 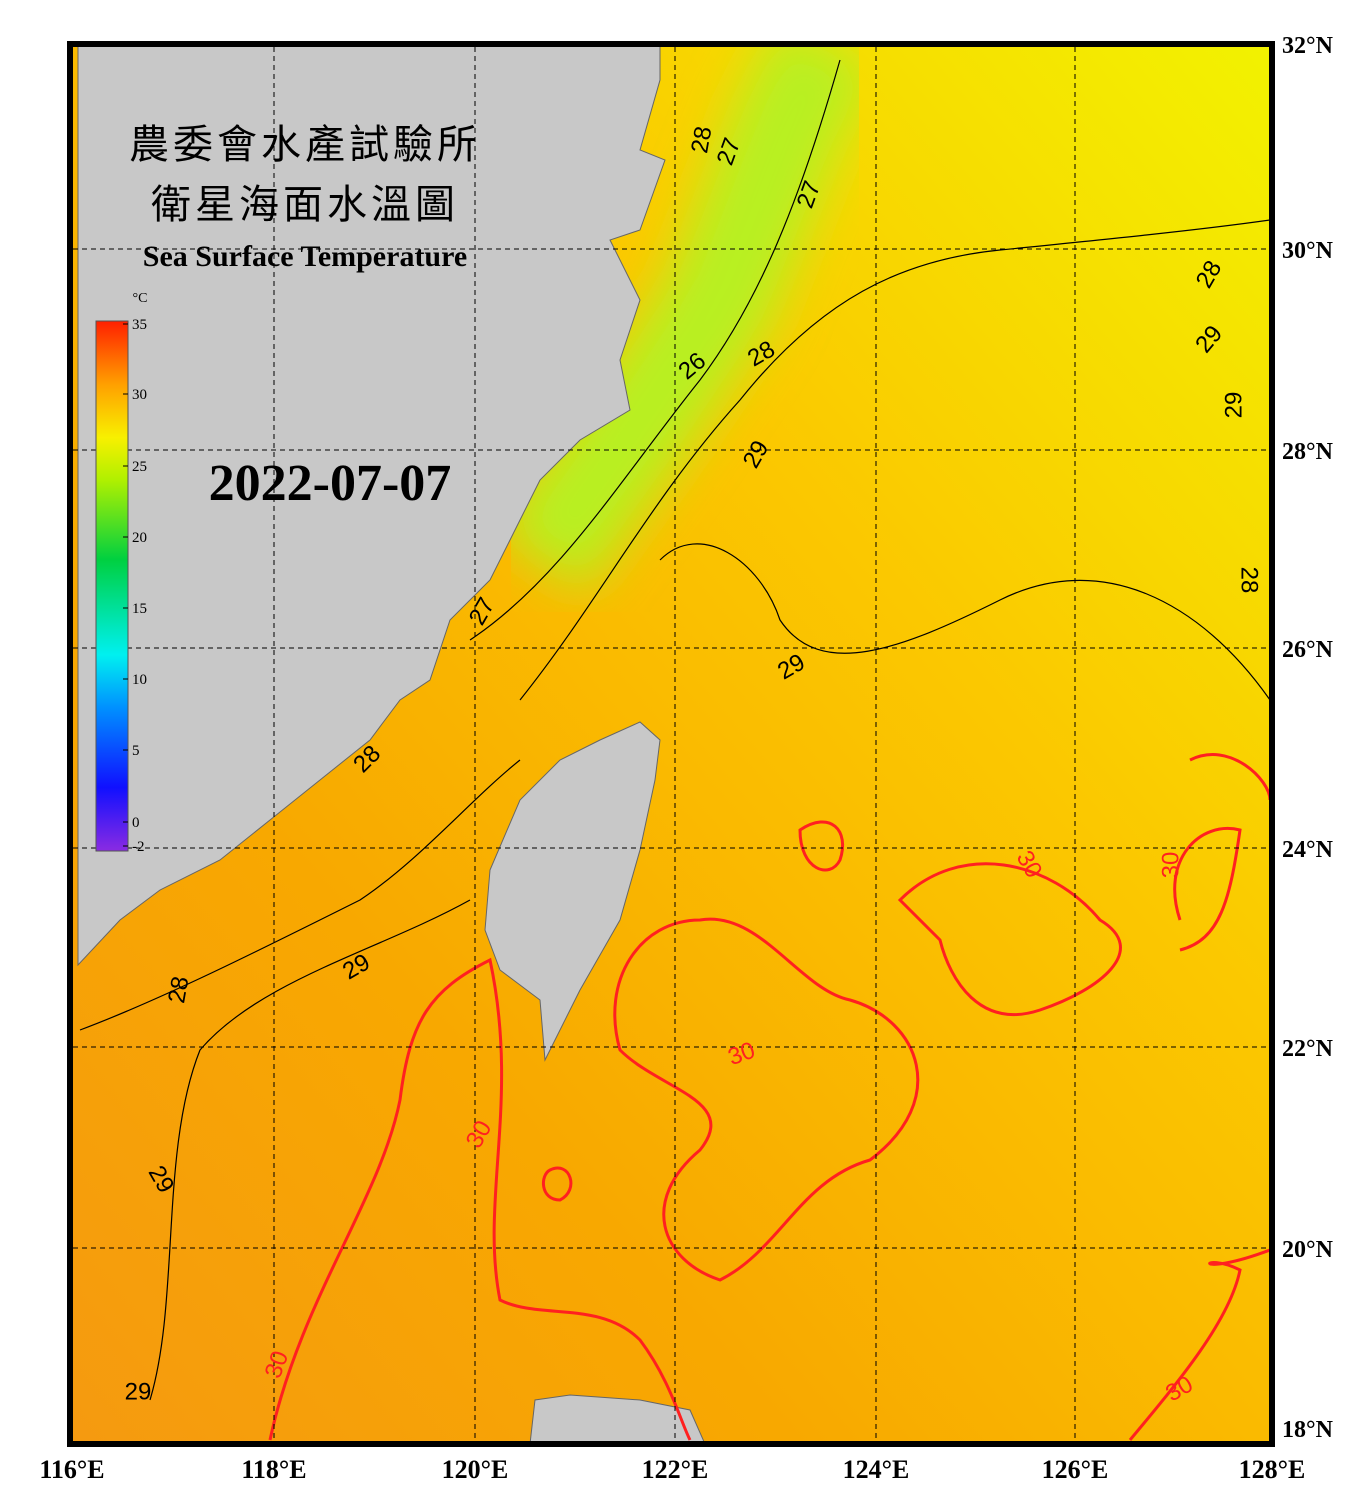 I want to click on colorbar-unit: °C, so click(x=140, y=298).